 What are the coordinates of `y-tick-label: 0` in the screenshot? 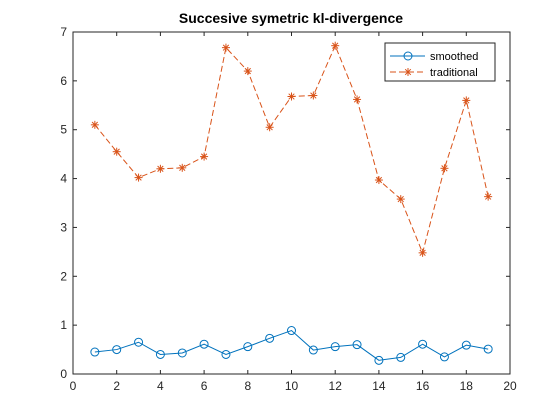 It's located at (63, 374).